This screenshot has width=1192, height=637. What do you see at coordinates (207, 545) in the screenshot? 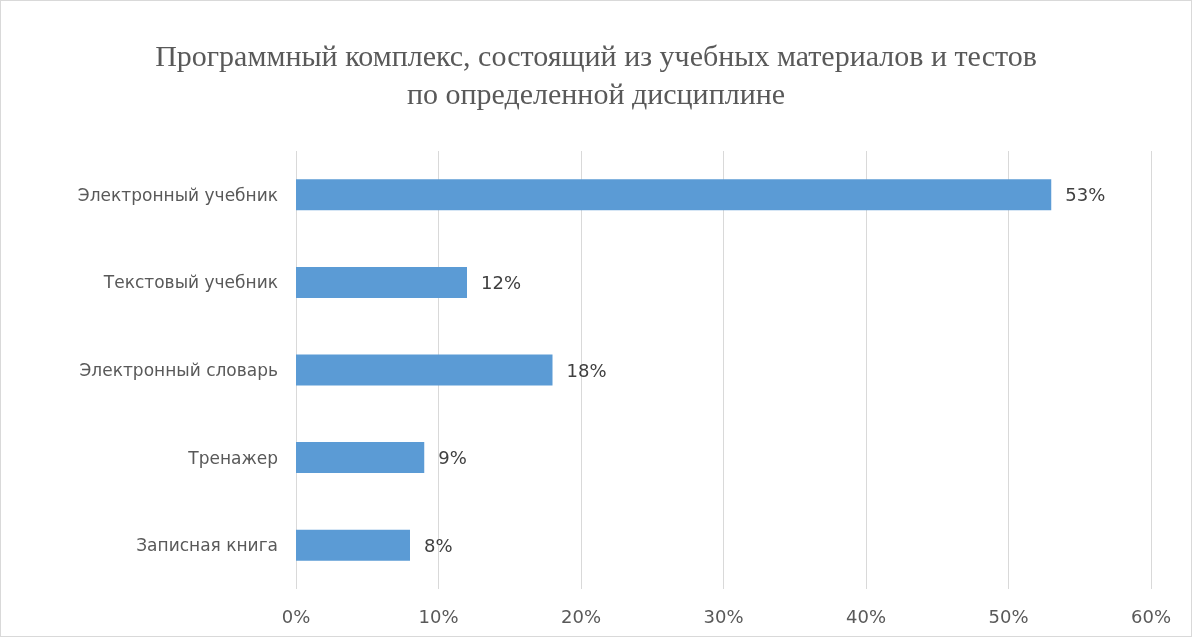
I see `y-tick-label: Записная книга` at bounding box center [207, 545].